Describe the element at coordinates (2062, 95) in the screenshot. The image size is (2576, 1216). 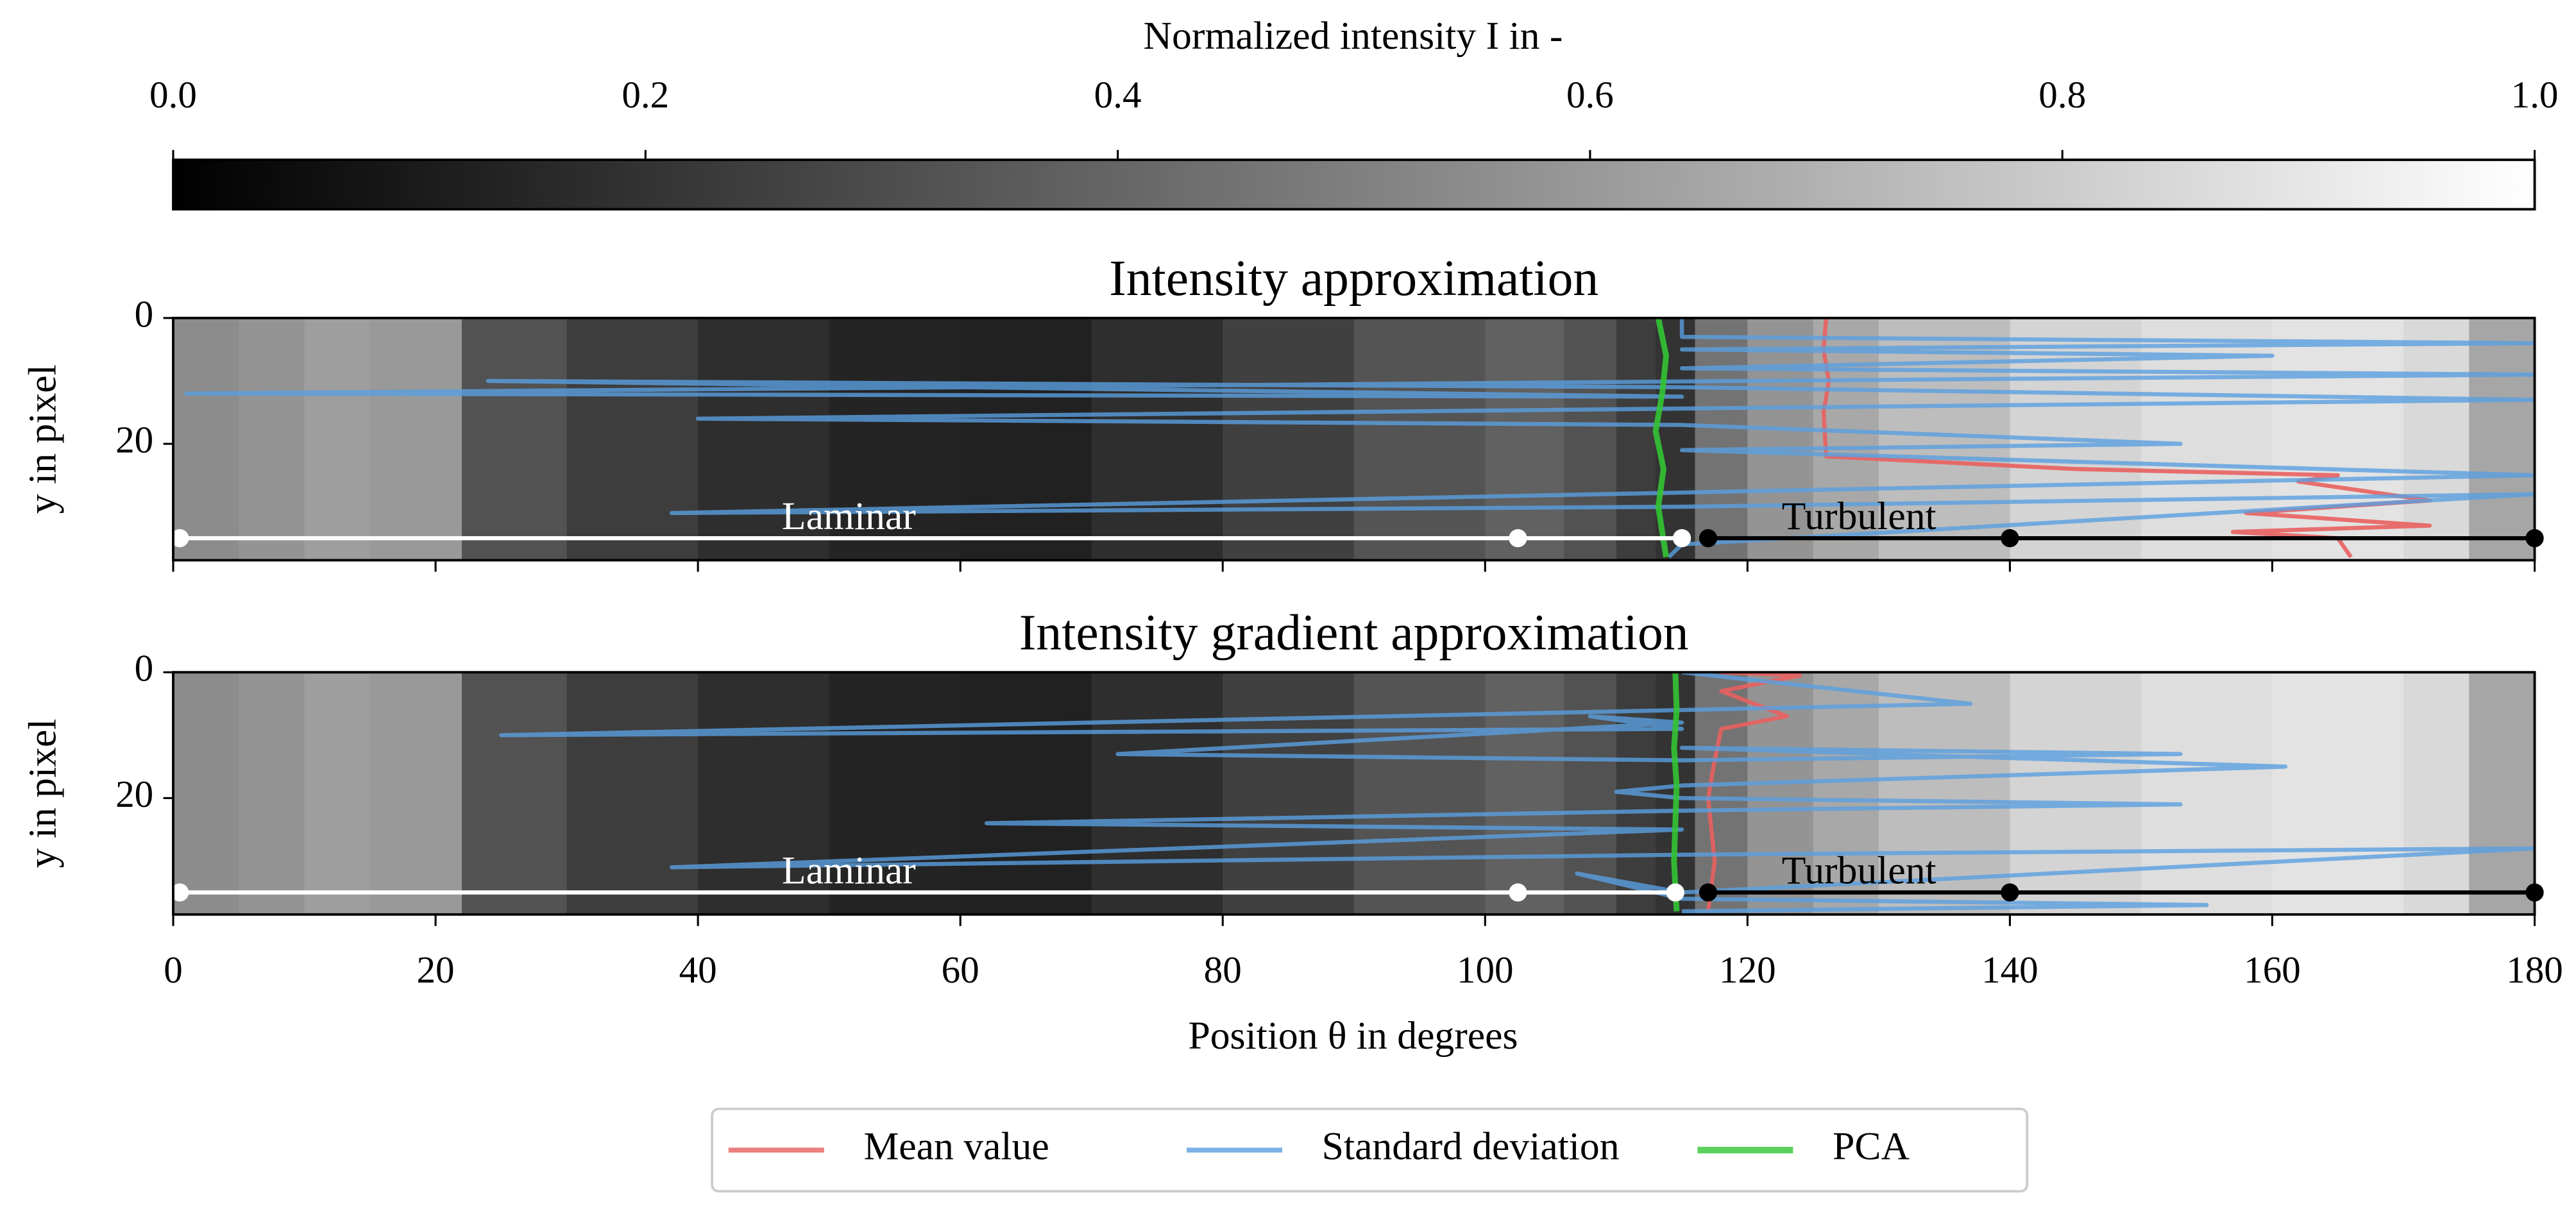
I see `colorbar-tick-label: 0.8` at that location.